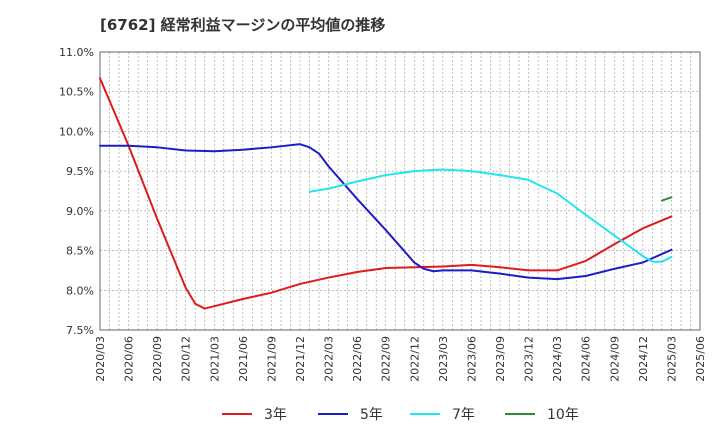 This screenshot has width=720, height=440. Describe the element at coordinates (614, 359) in the screenshot. I see `x-tick-label: 2024/09` at that location.